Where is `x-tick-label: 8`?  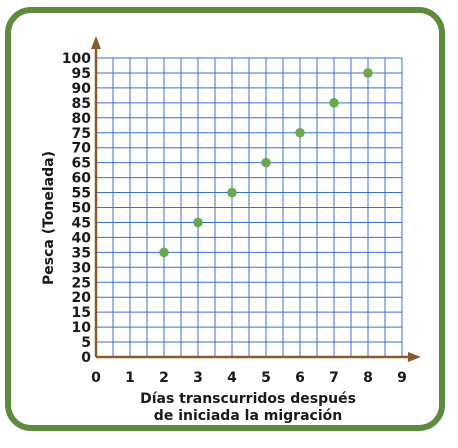
x-tick-label: 8 is located at coordinates (368, 378).